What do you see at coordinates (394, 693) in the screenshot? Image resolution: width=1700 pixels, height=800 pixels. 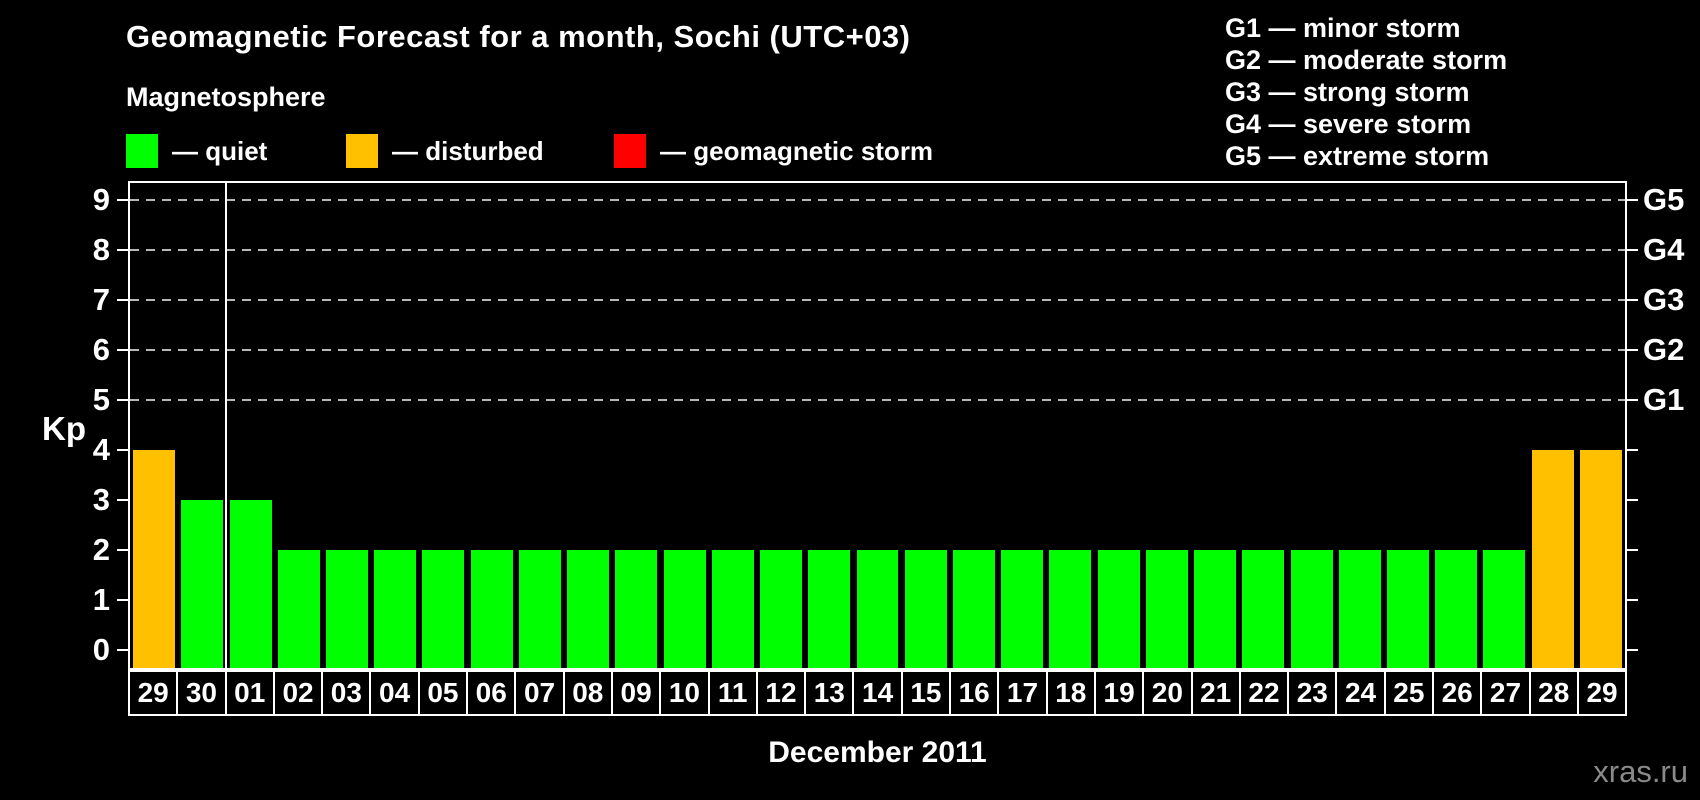 I see `day-label: 04` at bounding box center [394, 693].